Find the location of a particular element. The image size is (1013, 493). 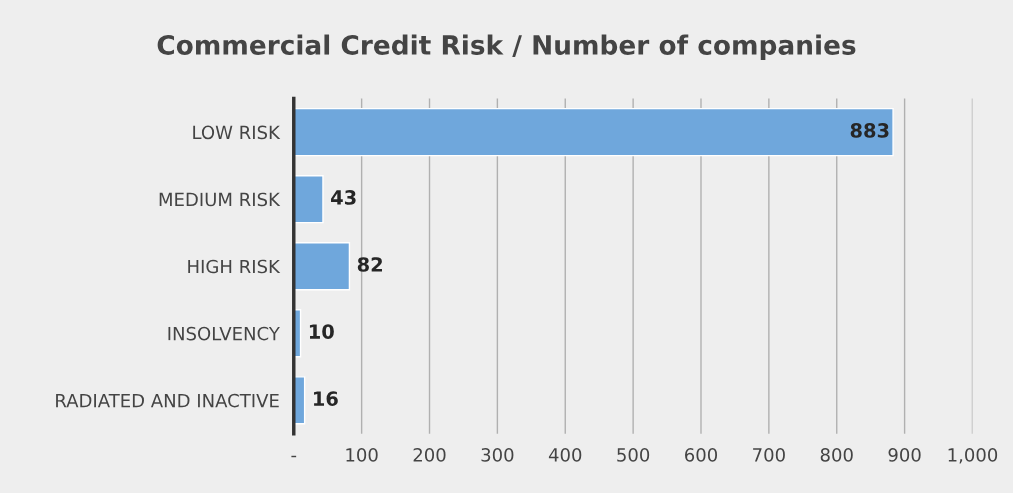

x-tick-label: 400 is located at coordinates (565, 455).